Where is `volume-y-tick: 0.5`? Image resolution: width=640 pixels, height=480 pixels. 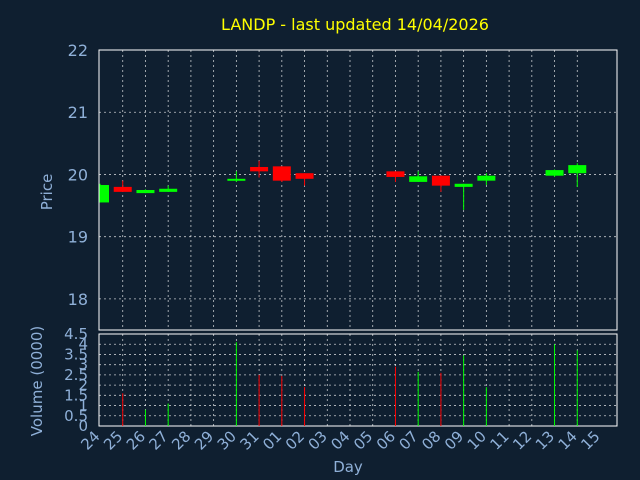
volume-y-tick: 0.5 is located at coordinates (76, 416).